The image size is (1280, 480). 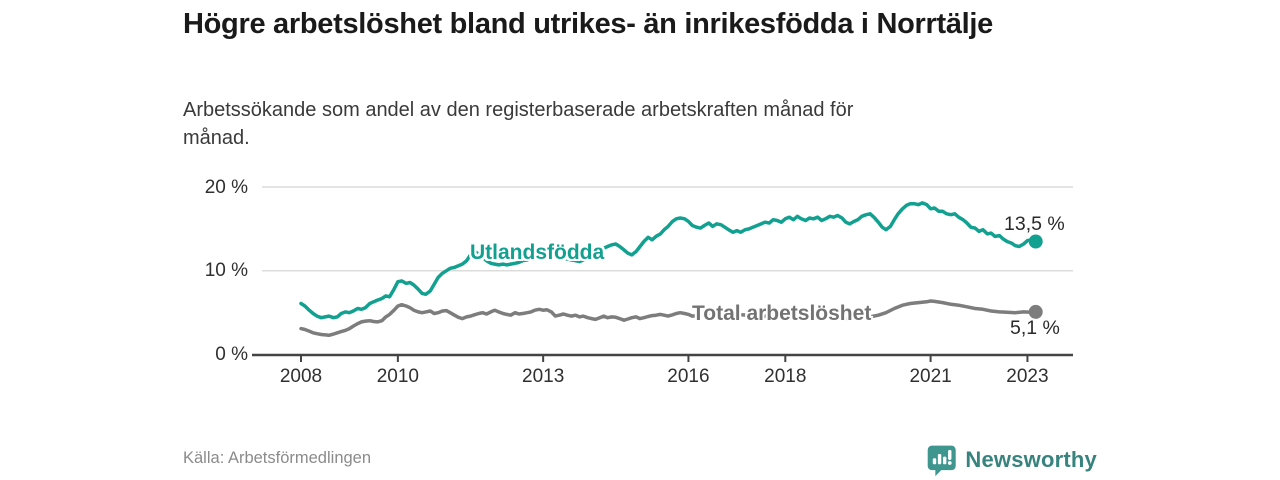 I want to click on x-axis-label: 2023, so click(x=1027, y=376).